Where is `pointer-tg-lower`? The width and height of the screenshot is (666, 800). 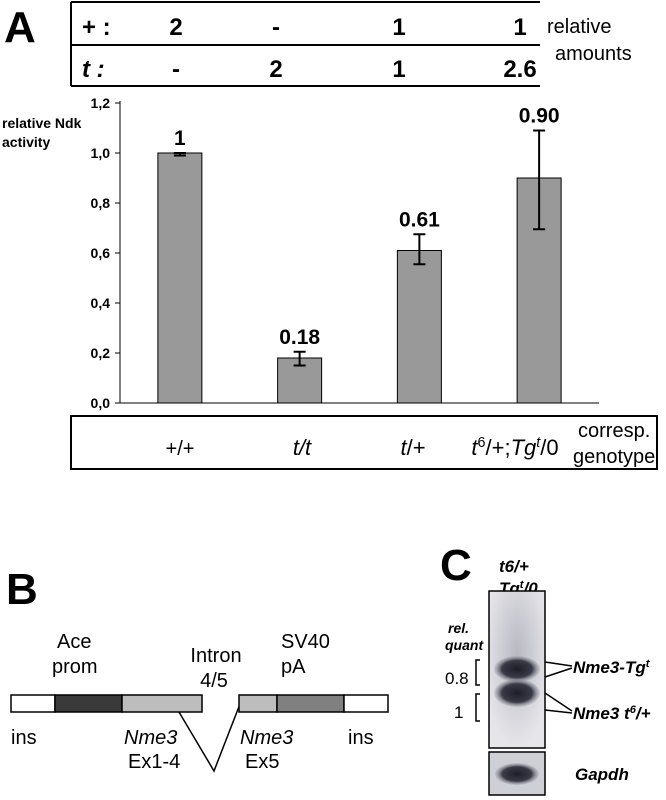 pointer-tg-lower is located at coordinates (558, 672).